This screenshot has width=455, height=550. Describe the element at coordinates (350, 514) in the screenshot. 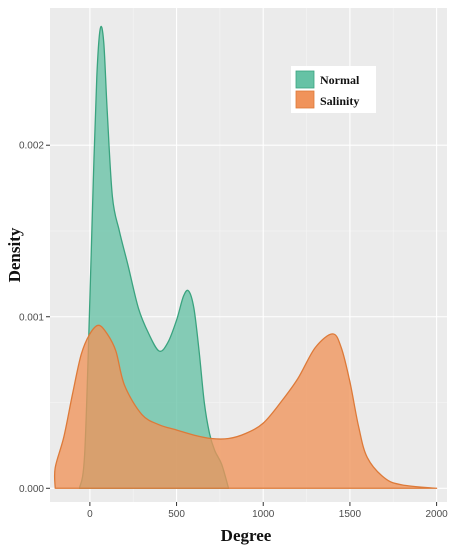

I see `x-tick-label: 1500` at that location.